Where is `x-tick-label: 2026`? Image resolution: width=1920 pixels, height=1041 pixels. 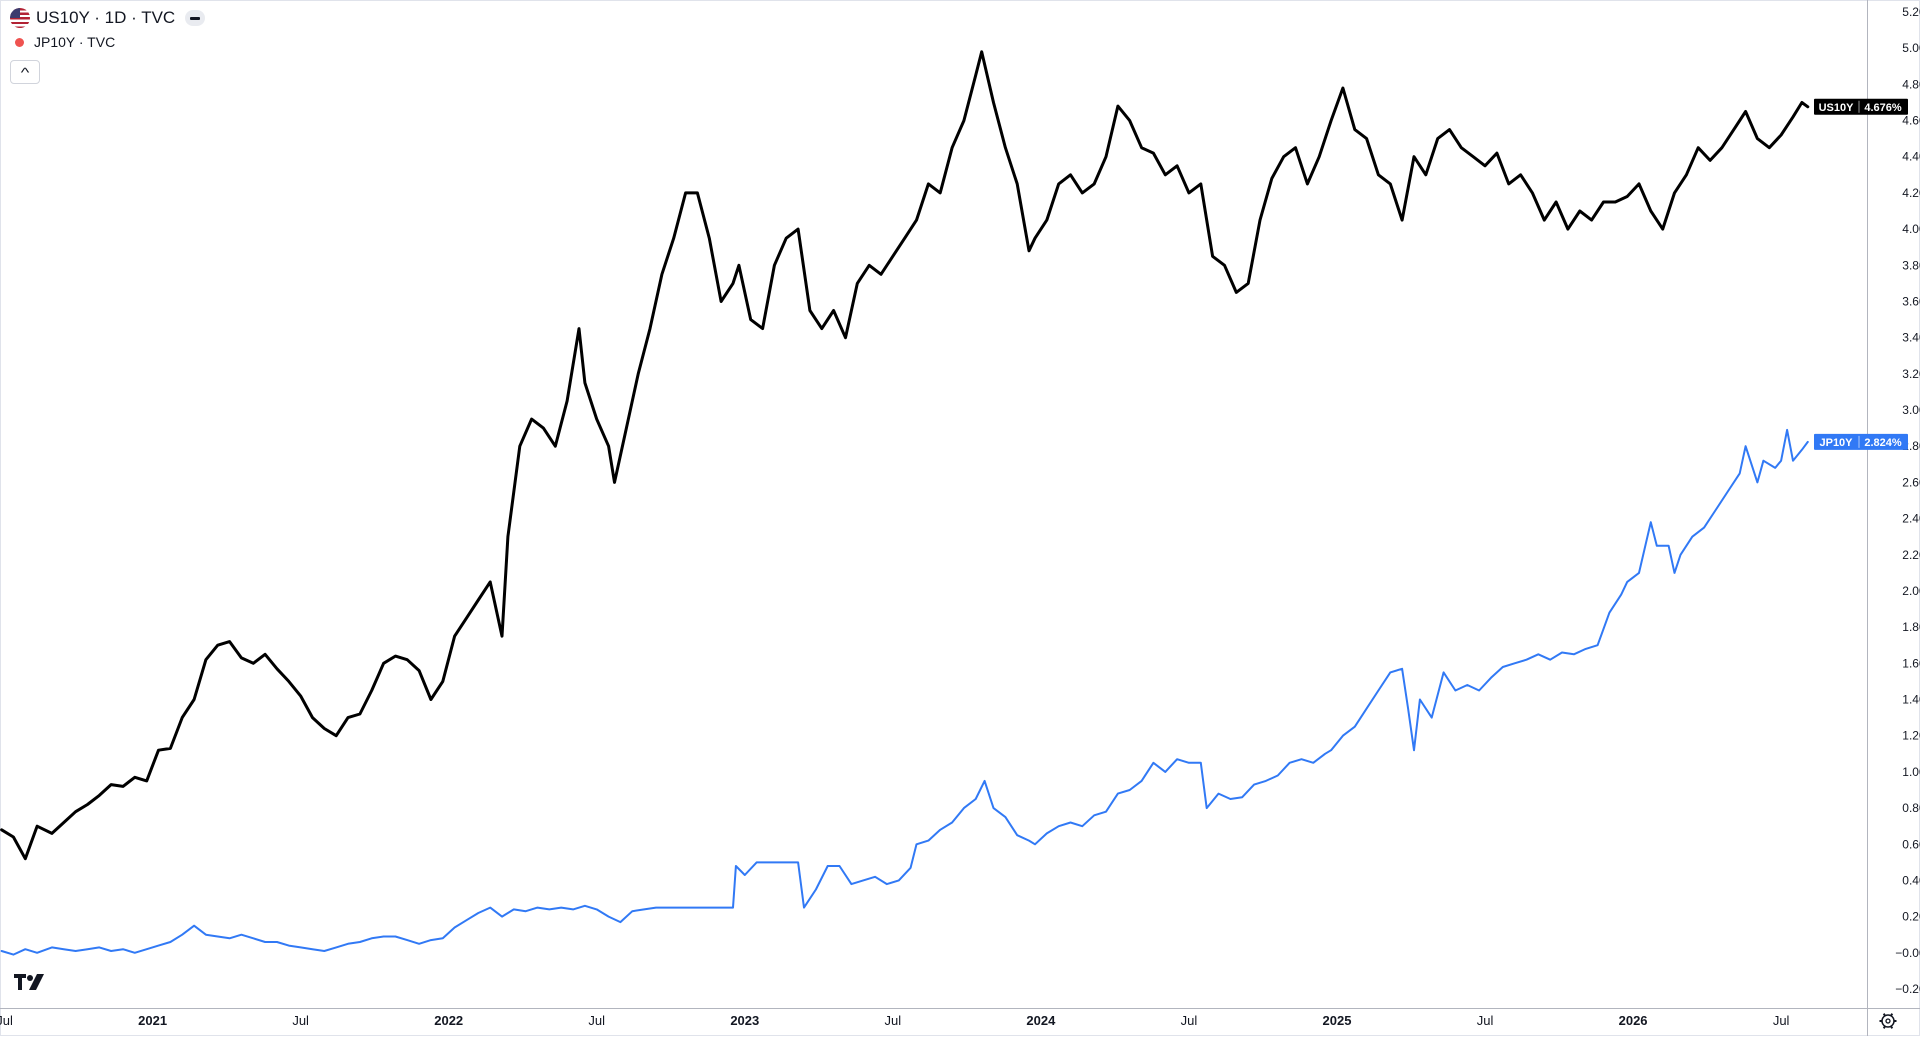 x-tick-label: 2026 is located at coordinates (1633, 1020).